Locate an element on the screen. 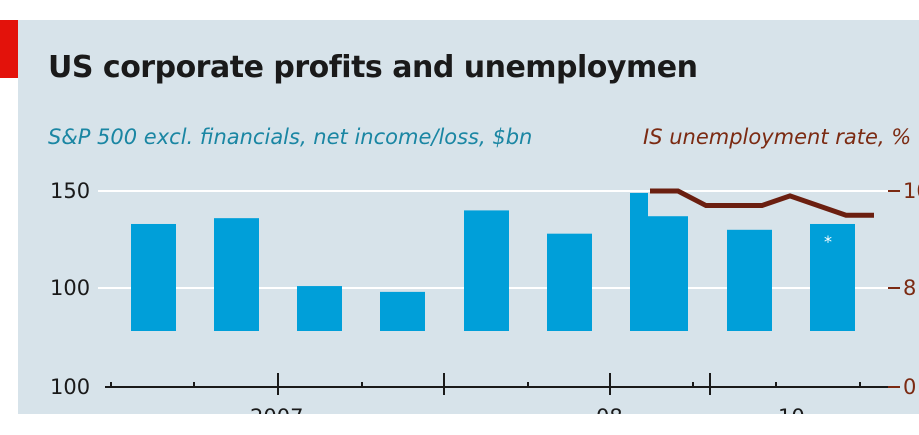 The image size is (919, 435). left-tick-label: 150 is located at coordinates (70, 191).